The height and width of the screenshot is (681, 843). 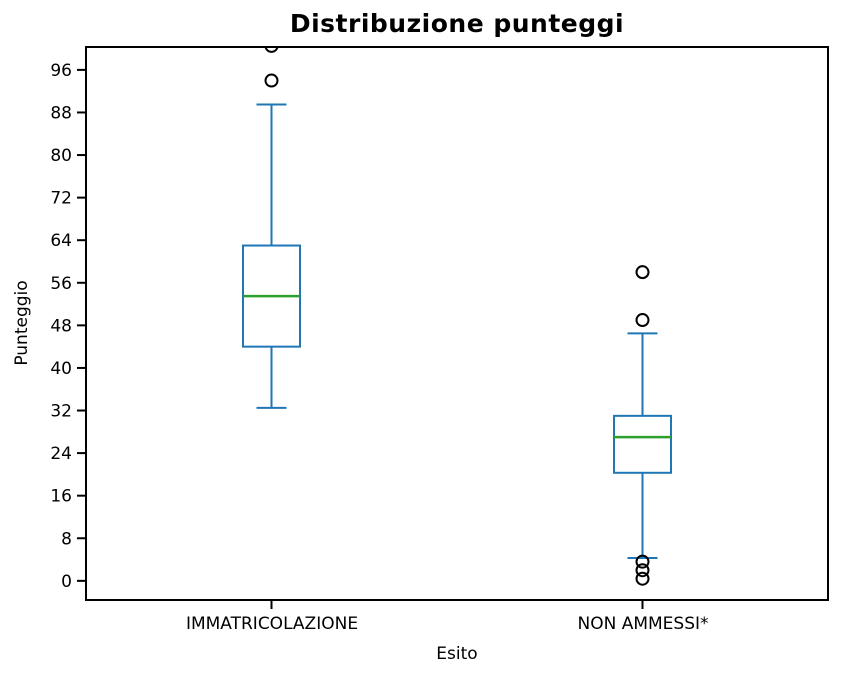 I want to click on y-tick-label: 40, so click(x=61, y=369).